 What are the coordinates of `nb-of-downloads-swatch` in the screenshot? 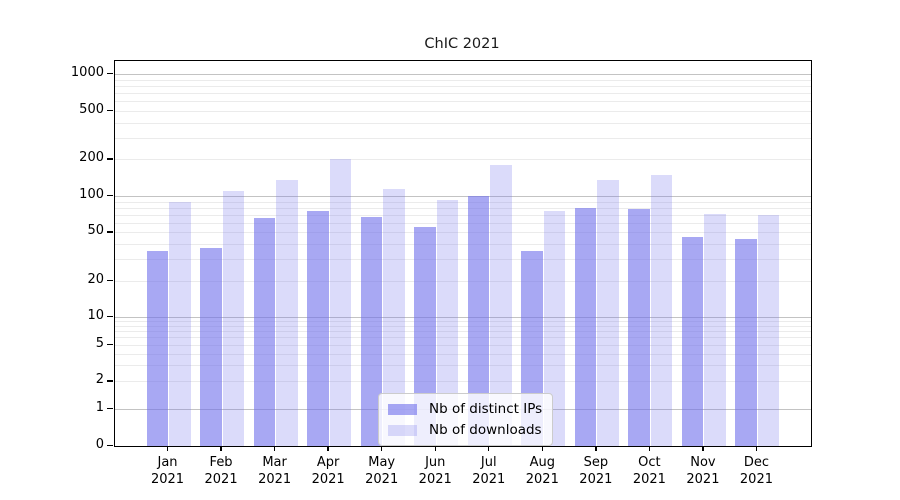 It's located at (402, 430).